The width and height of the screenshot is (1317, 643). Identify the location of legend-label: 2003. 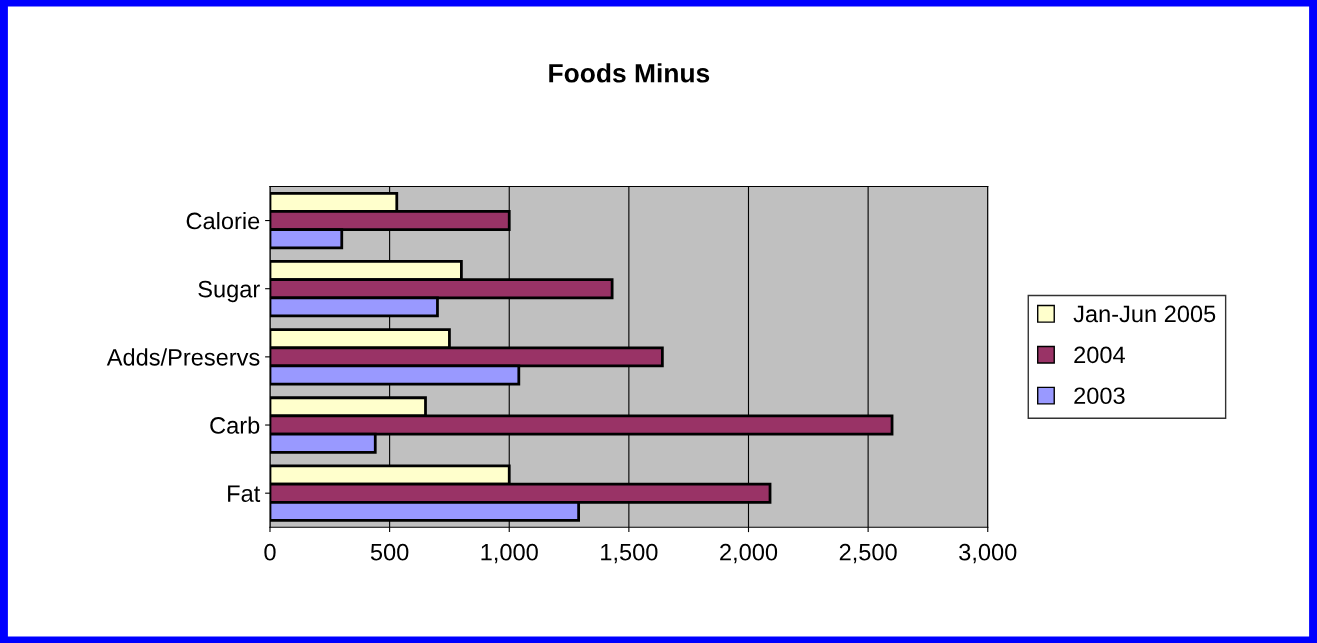
(1099, 396).